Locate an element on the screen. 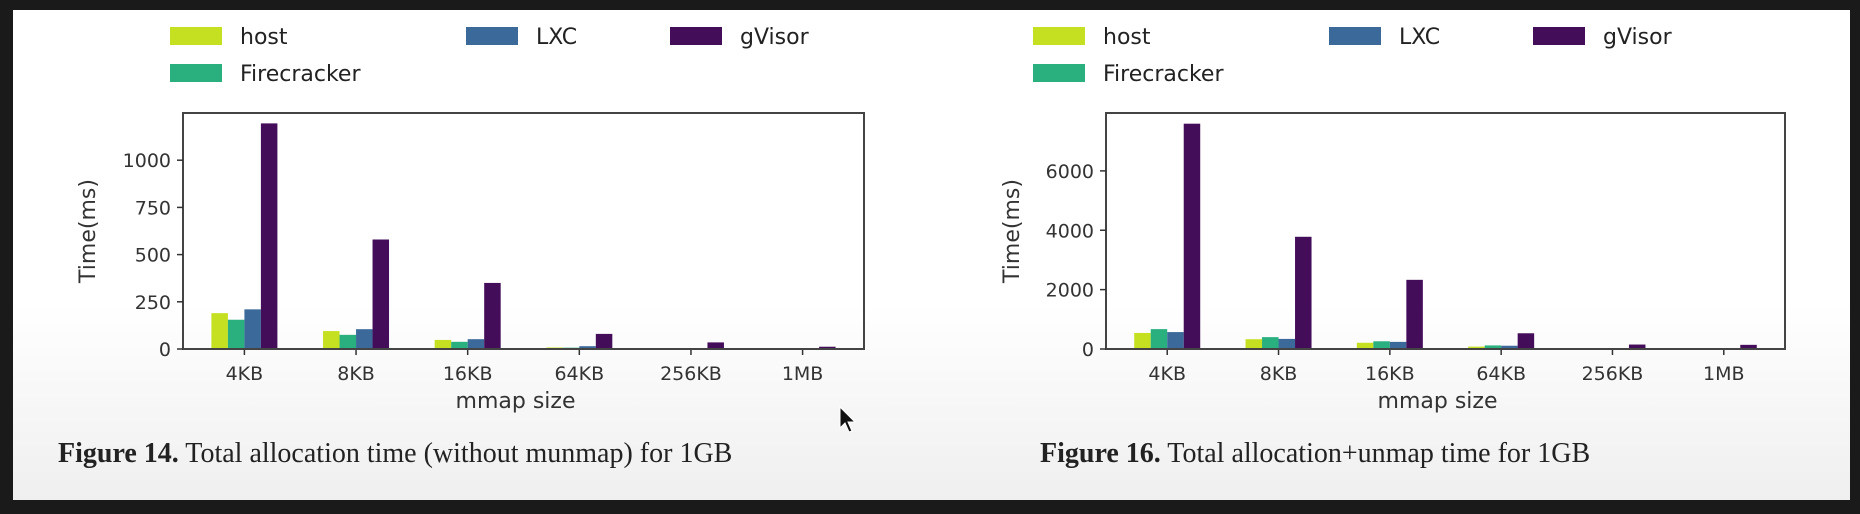 The image size is (1860, 514). caption-label: Figure 16. is located at coordinates (1100, 453).